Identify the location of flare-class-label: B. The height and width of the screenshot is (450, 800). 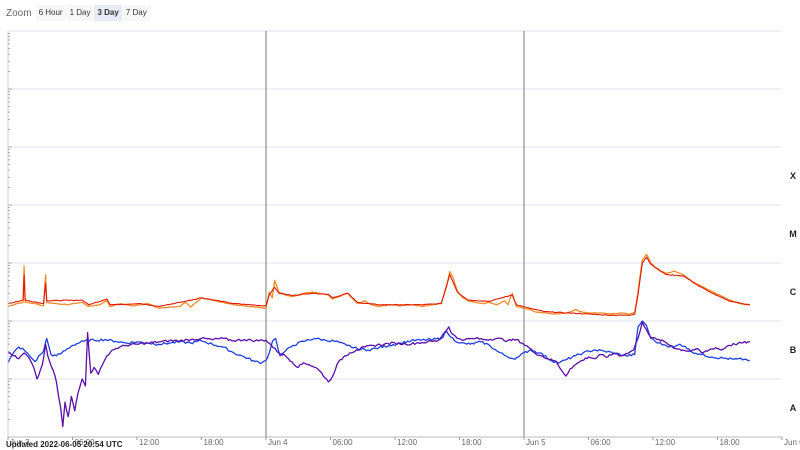
(793, 350).